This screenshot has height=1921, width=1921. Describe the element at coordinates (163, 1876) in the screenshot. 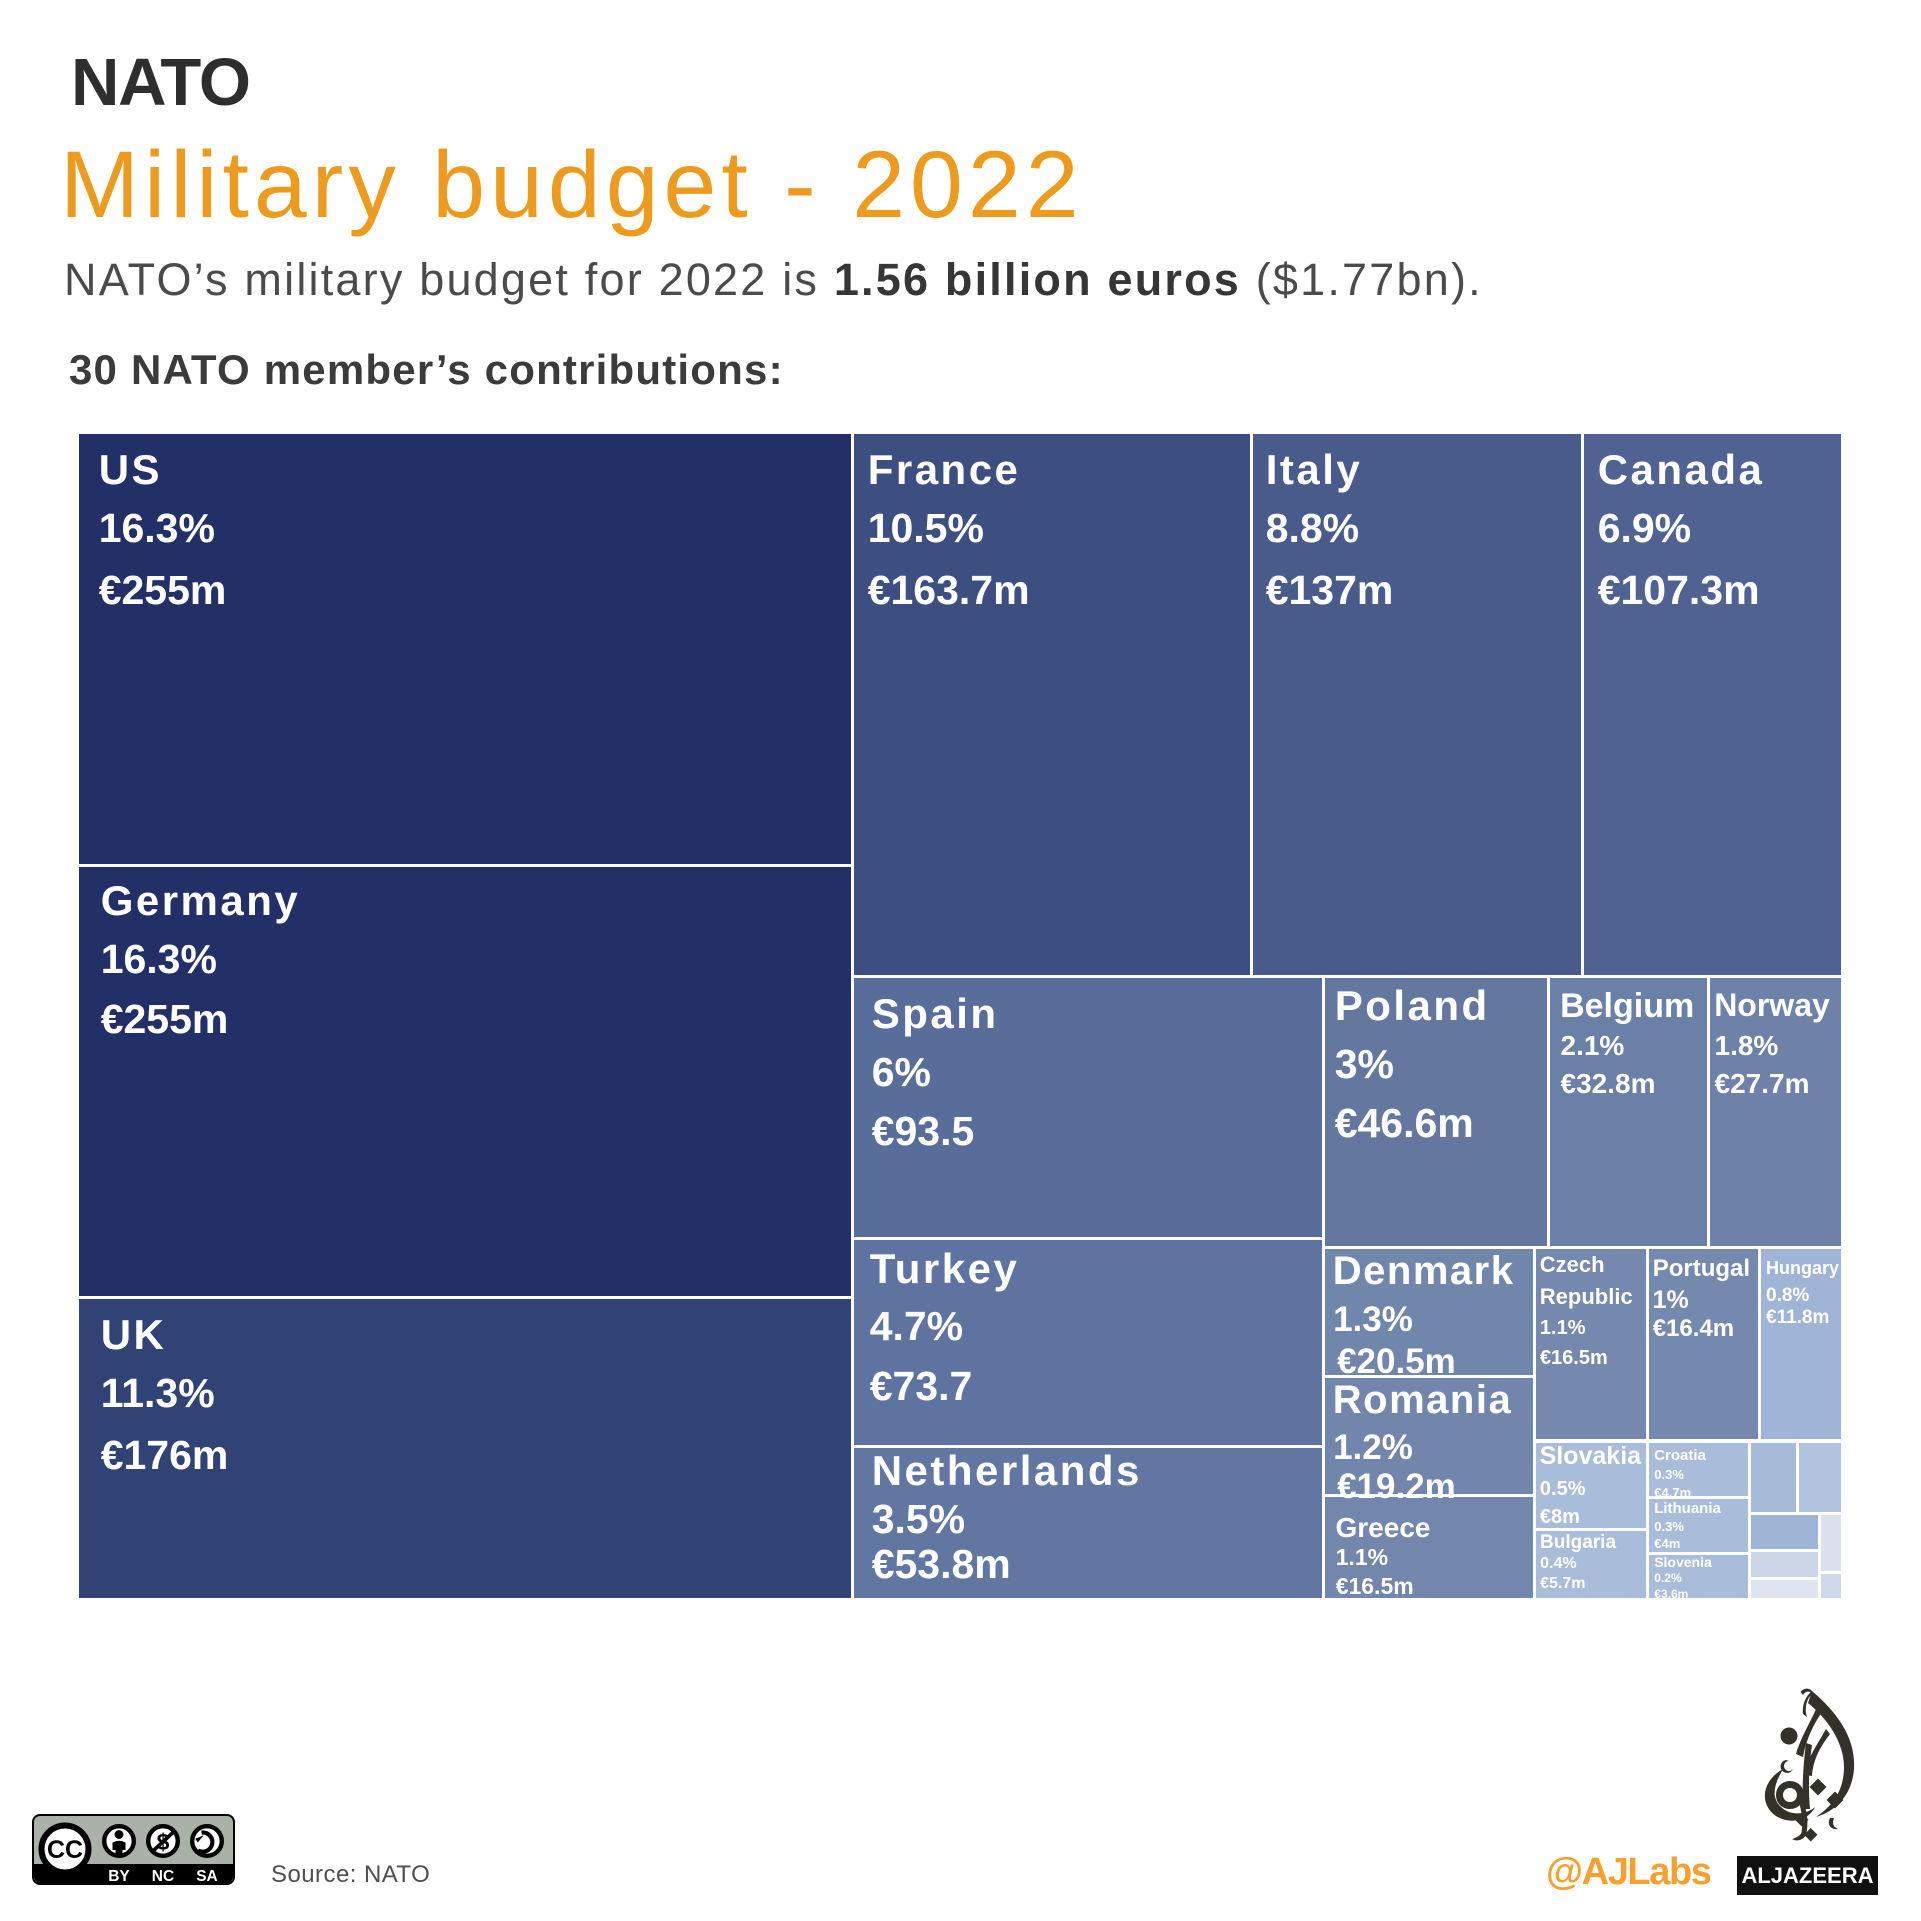

I see `svg-text: NC` at that location.